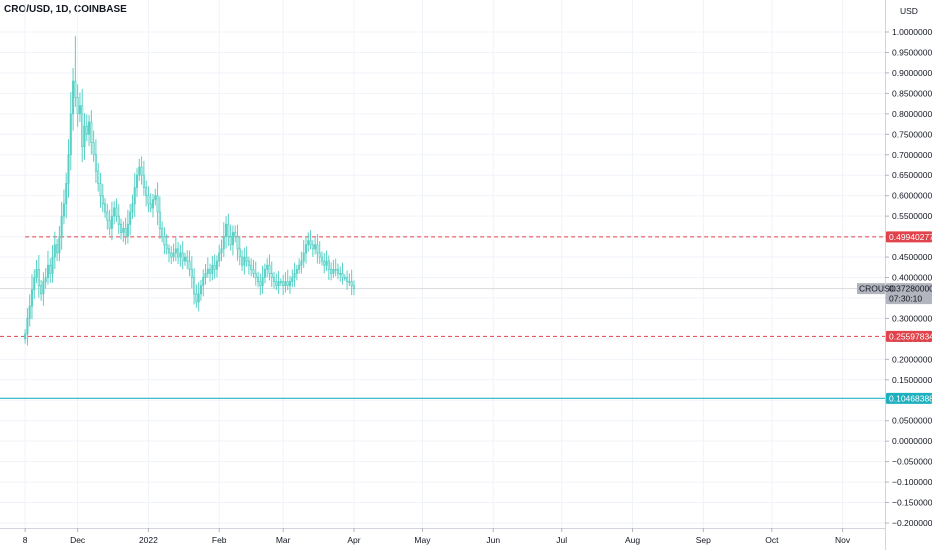 Image resolution: width=932 pixels, height=550 pixels. Describe the element at coordinates (905, 299) in the screenshot. I see `last-price-tag-countdown: 07:30:10` at that location.